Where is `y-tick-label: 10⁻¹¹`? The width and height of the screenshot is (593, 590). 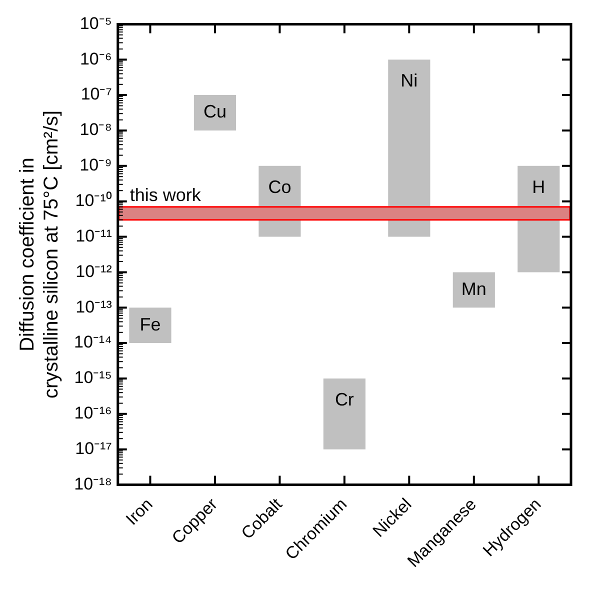
y-tick-label: 10⁻¹¹ is located at coordinates (94, 236).